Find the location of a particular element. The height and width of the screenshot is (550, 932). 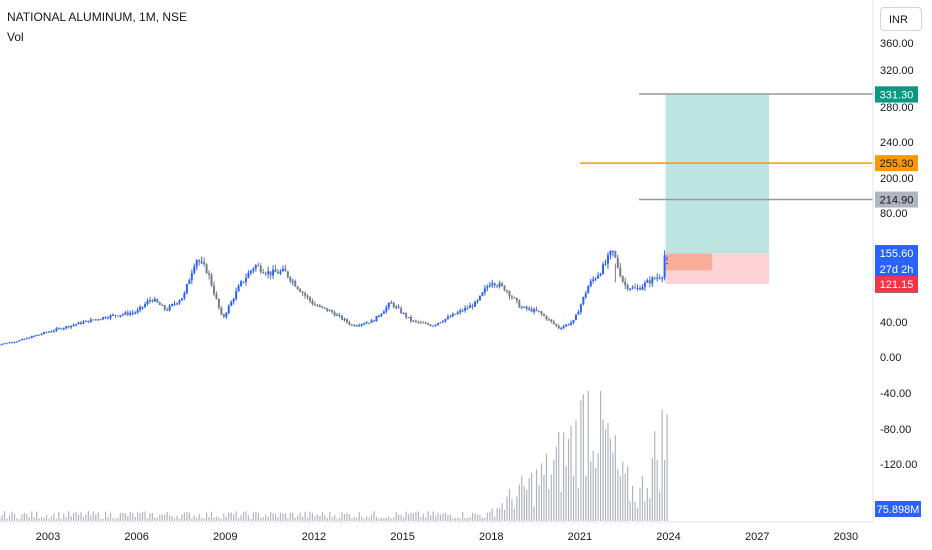

target-zone is located at coordinates (717, 174).